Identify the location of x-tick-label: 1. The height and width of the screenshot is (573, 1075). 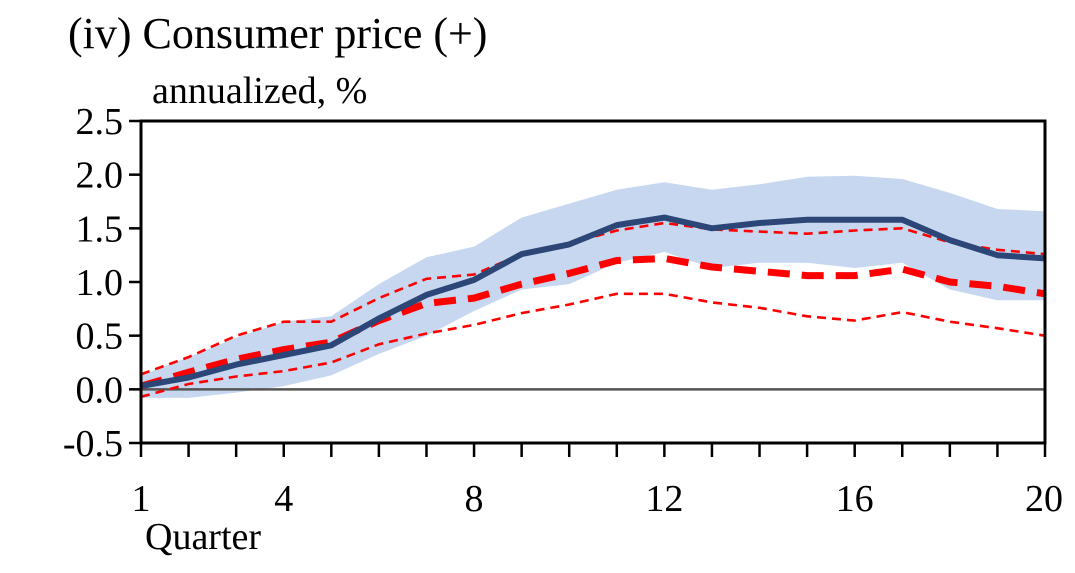
(141, 499).